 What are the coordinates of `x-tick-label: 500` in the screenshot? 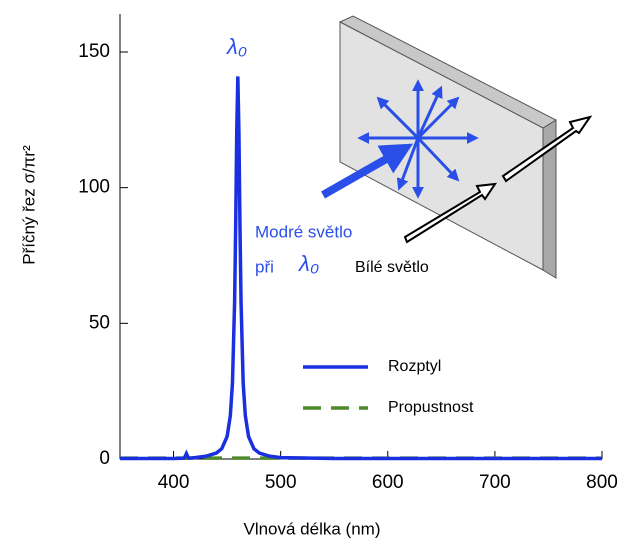 It's located at (281, 482).